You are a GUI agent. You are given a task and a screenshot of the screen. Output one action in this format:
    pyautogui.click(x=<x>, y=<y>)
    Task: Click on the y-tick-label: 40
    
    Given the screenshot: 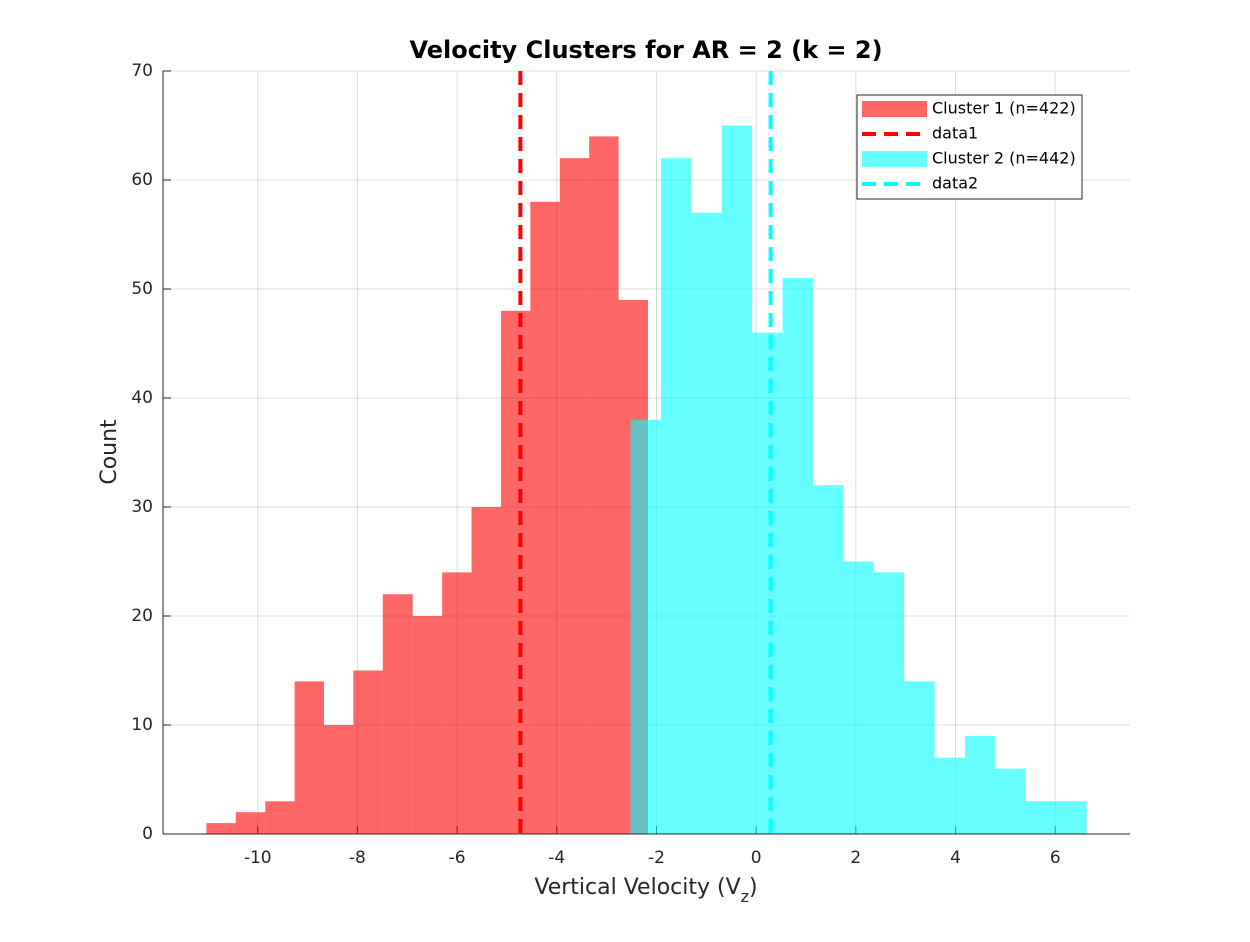 What is the action you would take?
    pyautogui.click(x=142, y=398)
    